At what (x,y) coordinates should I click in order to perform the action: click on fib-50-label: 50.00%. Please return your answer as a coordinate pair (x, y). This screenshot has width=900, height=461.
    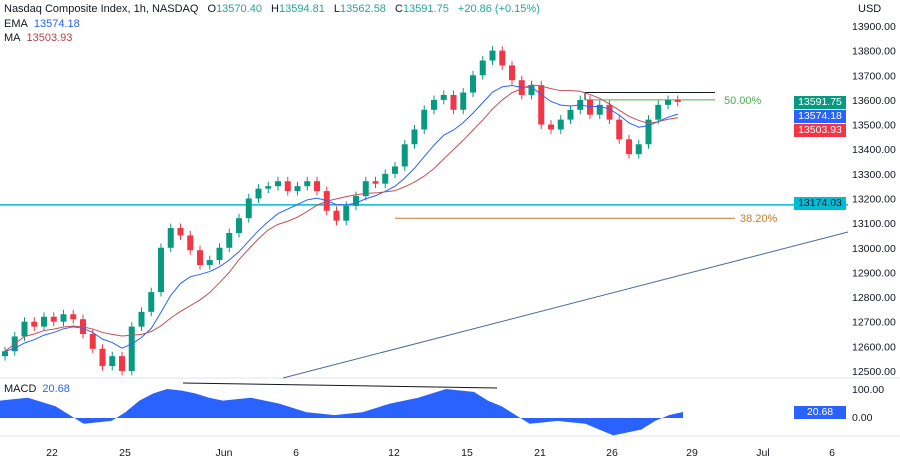
    Looking at the image, I should click on (743, 101).